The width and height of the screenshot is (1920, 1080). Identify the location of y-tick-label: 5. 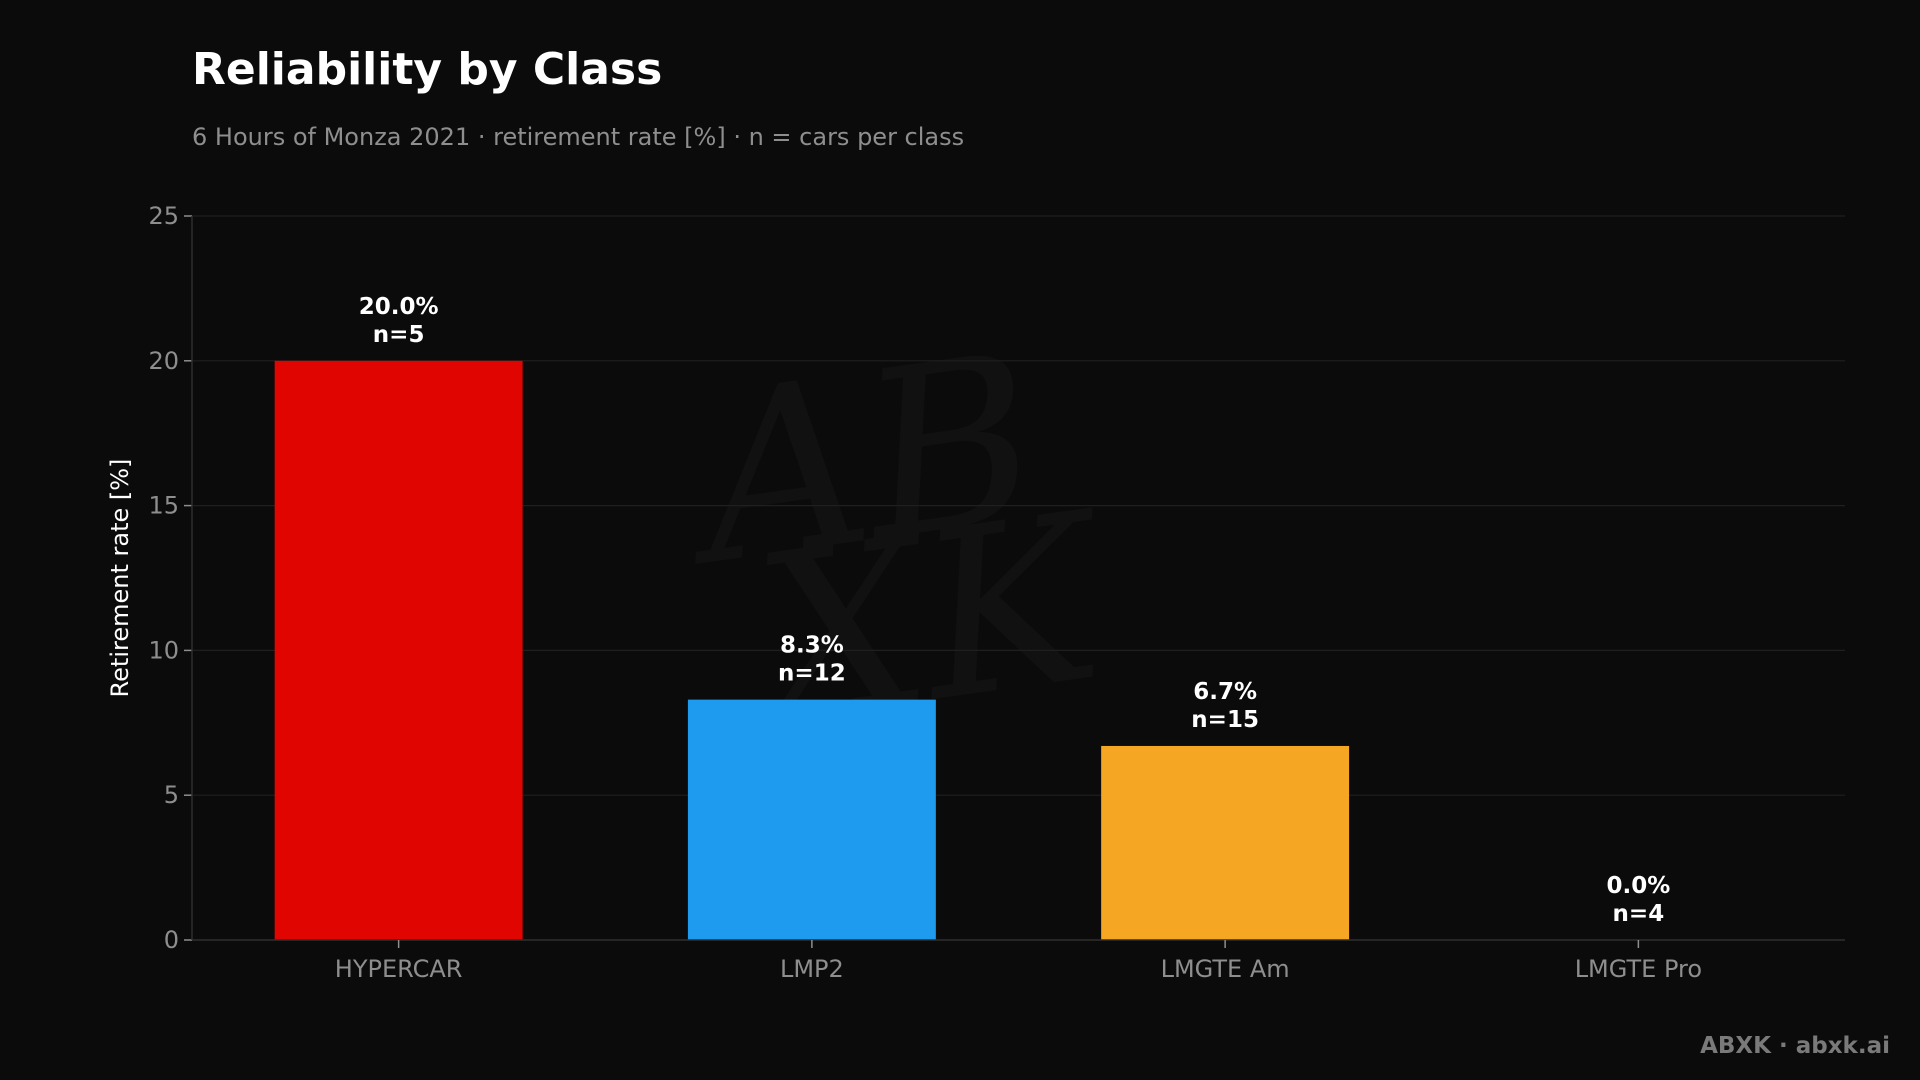
(171, 795).